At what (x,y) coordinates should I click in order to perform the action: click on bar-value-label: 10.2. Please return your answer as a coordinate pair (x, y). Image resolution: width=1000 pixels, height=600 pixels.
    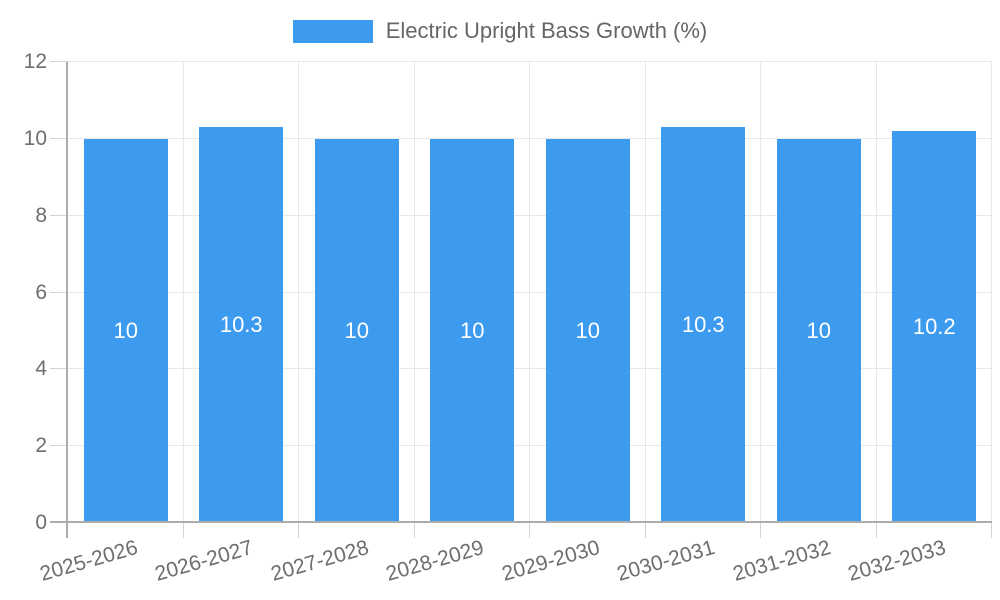
    Looking at the image, I should click on (934, 327).